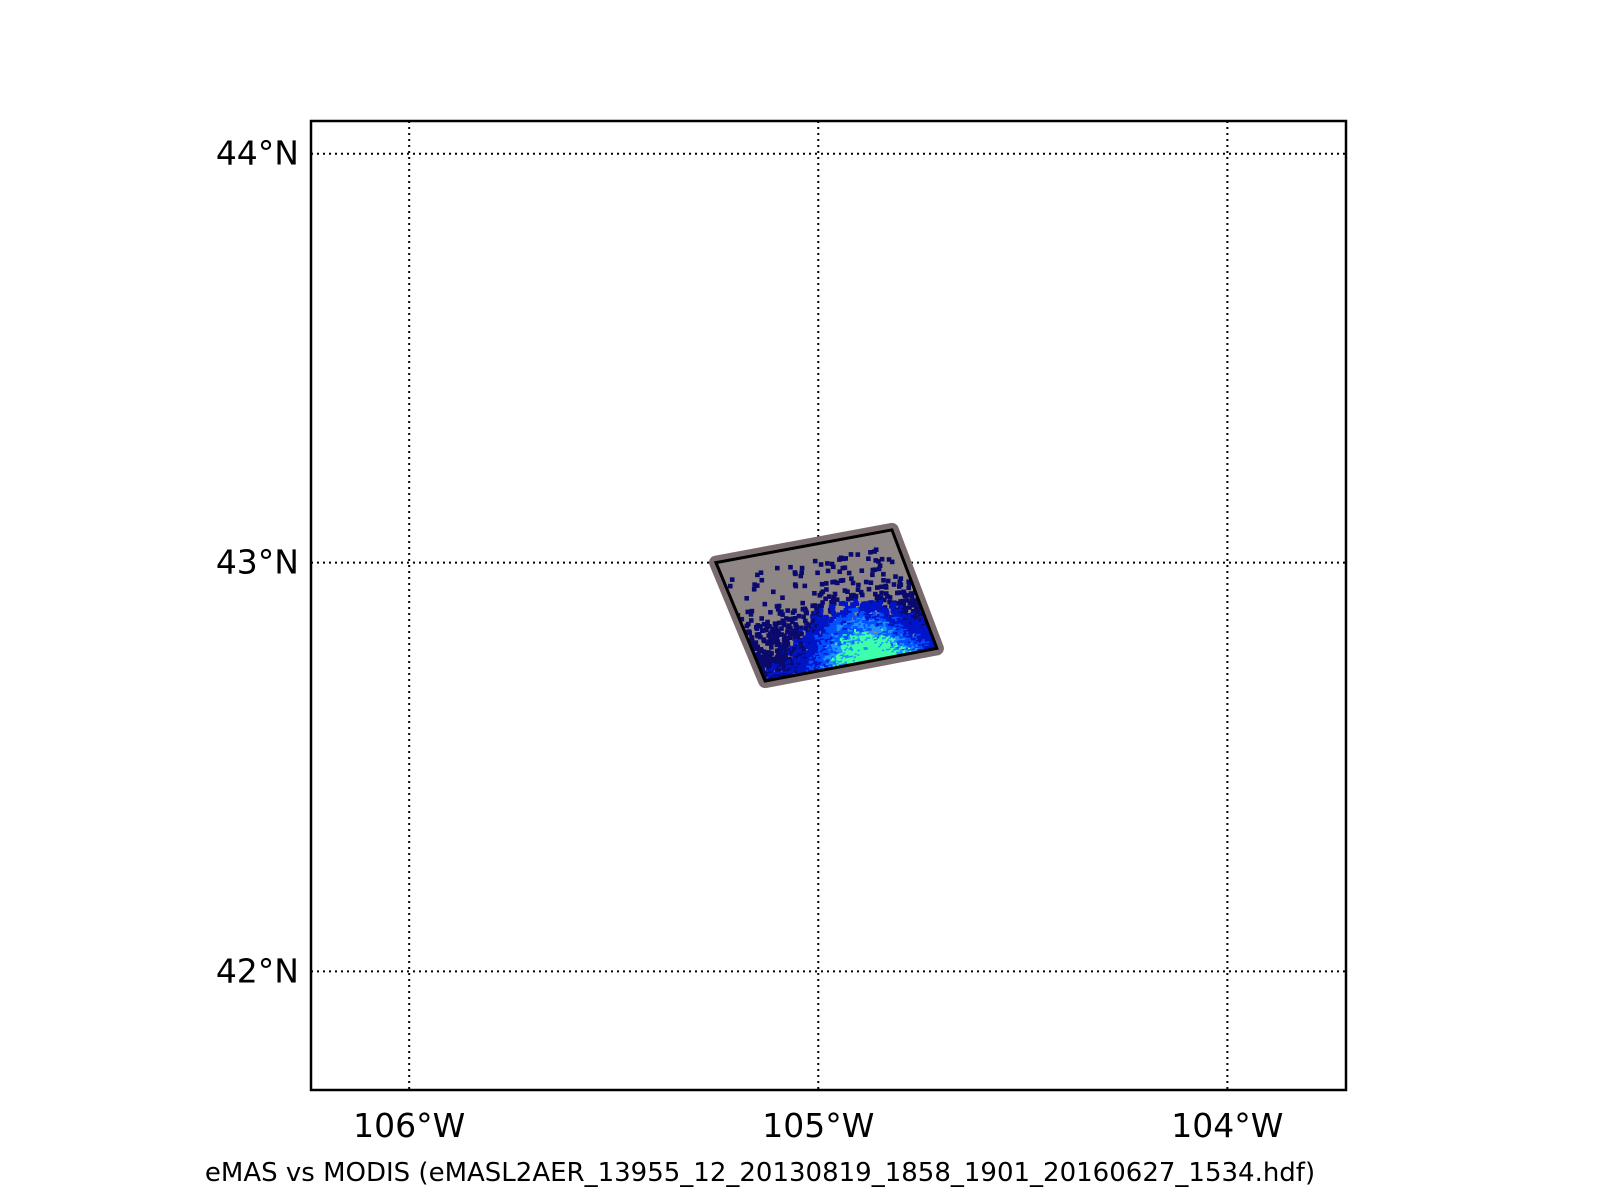 The width and height of the screenshot is (1600, 1200). Describe the element at coordinates (257, 562) in the screenshot. I see `latitude-label: 43°N` at that location.